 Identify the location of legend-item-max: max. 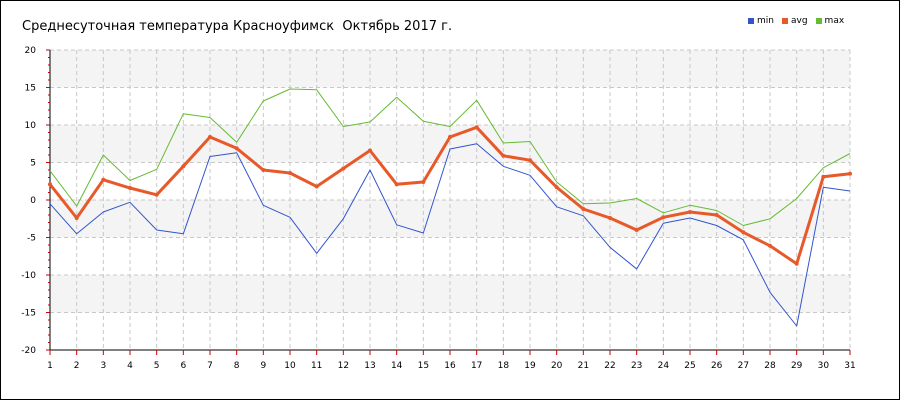
(830, 21).